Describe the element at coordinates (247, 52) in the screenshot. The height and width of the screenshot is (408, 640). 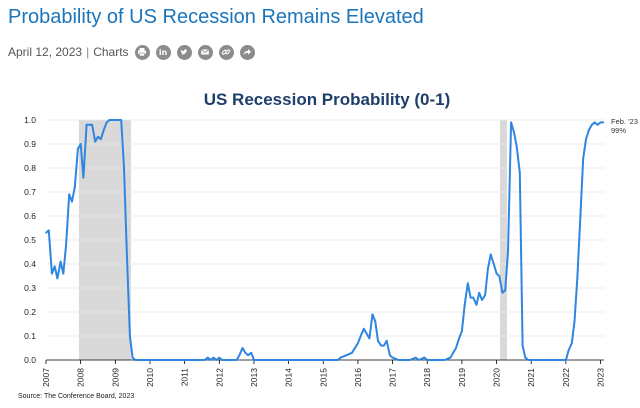
I see `share-arrow-icon` at that location.